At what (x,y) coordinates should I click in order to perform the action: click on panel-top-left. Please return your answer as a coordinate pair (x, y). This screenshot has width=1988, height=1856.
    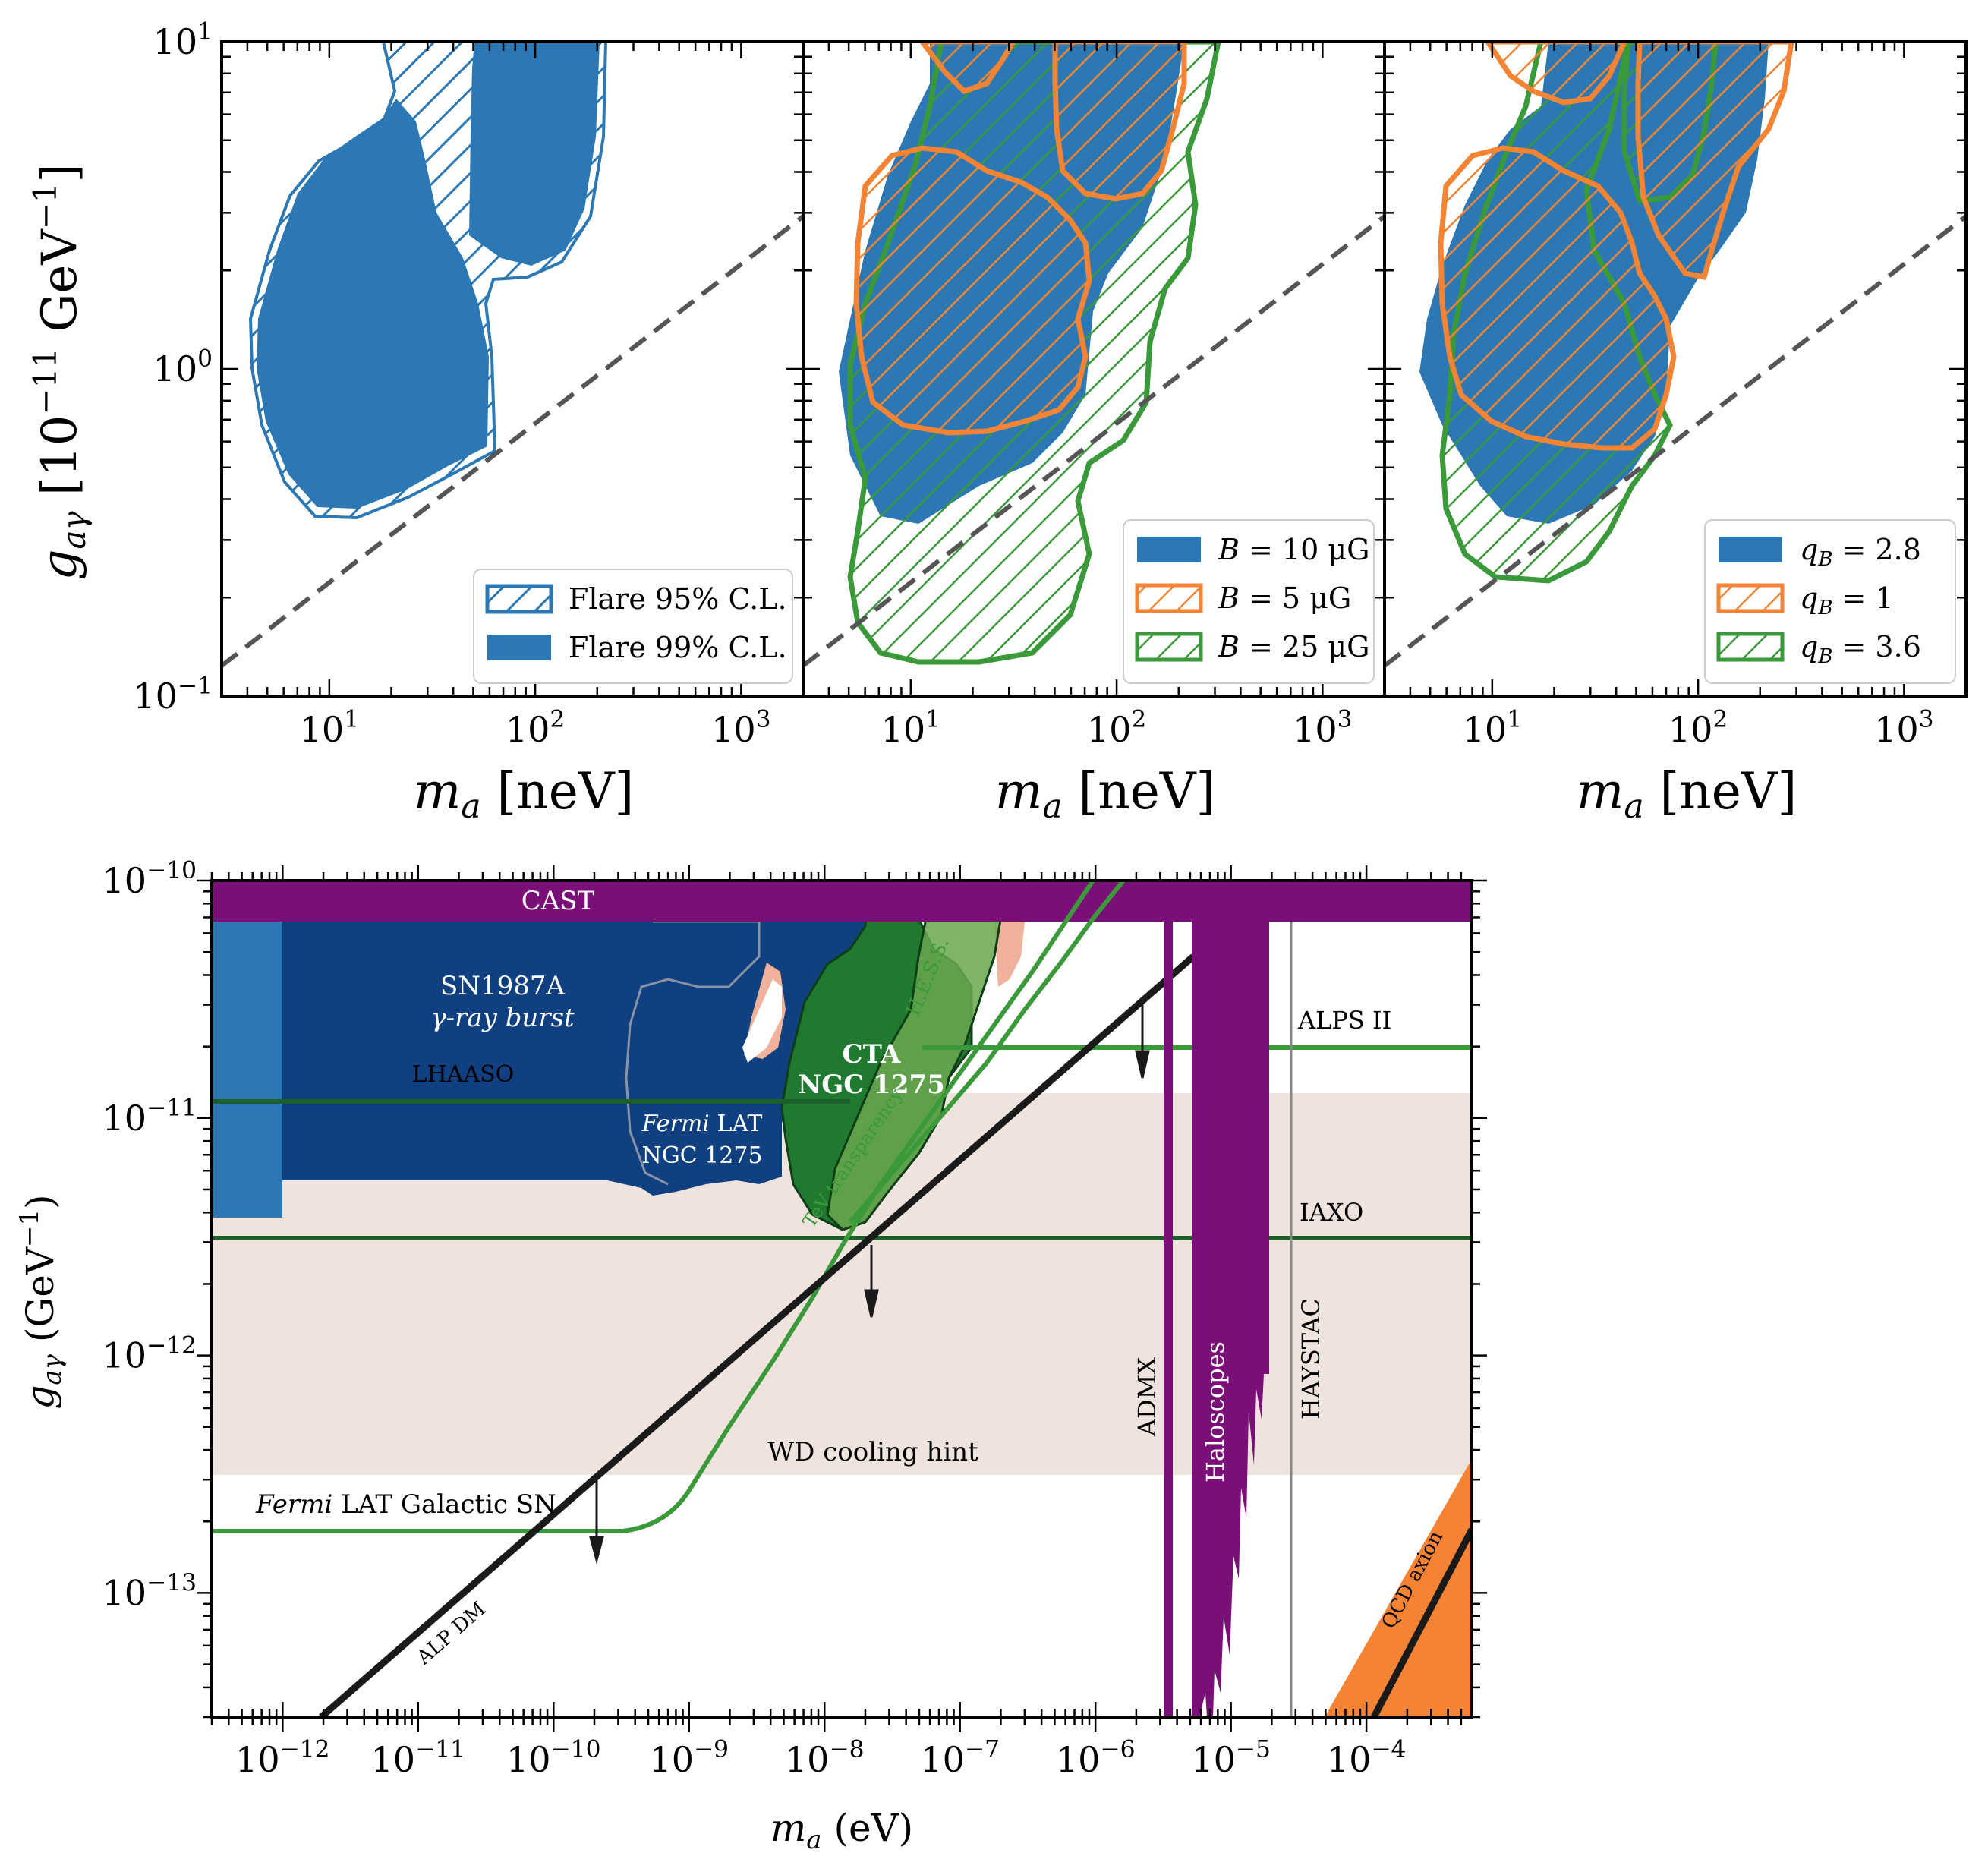
    Looking at the image, I should click on (512, 355).